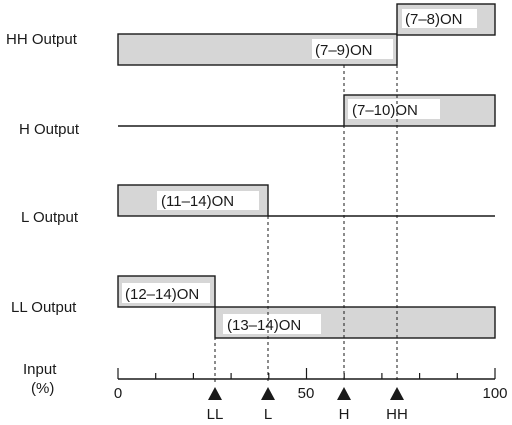  I want to click on hh-on-label-box-a, so click(439, 18).